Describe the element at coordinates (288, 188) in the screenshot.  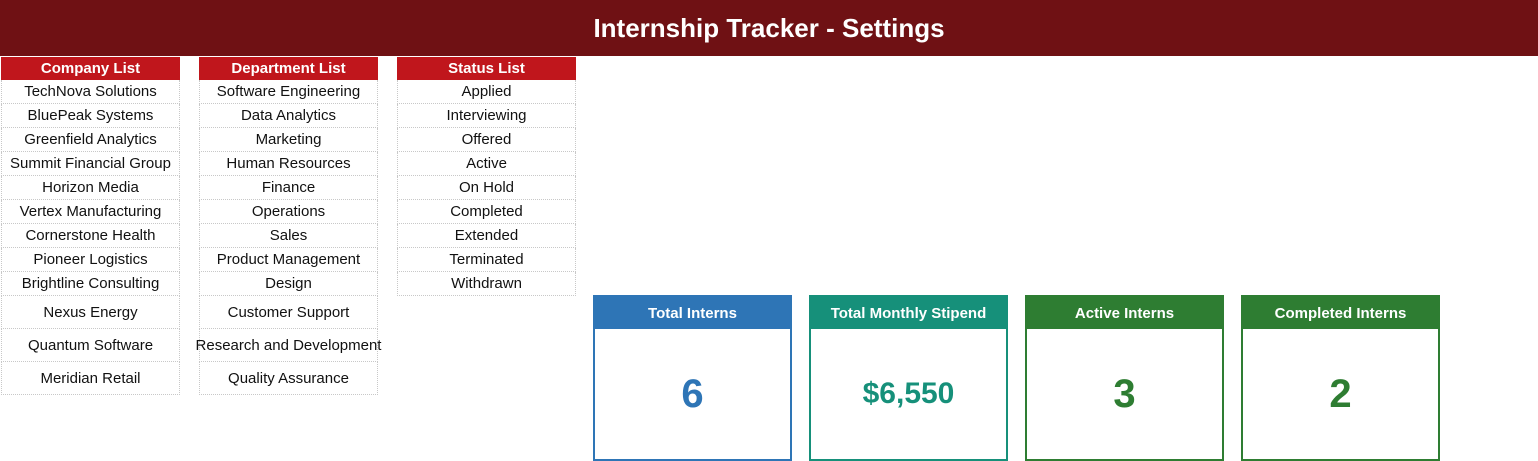
I see `list-item: Finance` at that location.